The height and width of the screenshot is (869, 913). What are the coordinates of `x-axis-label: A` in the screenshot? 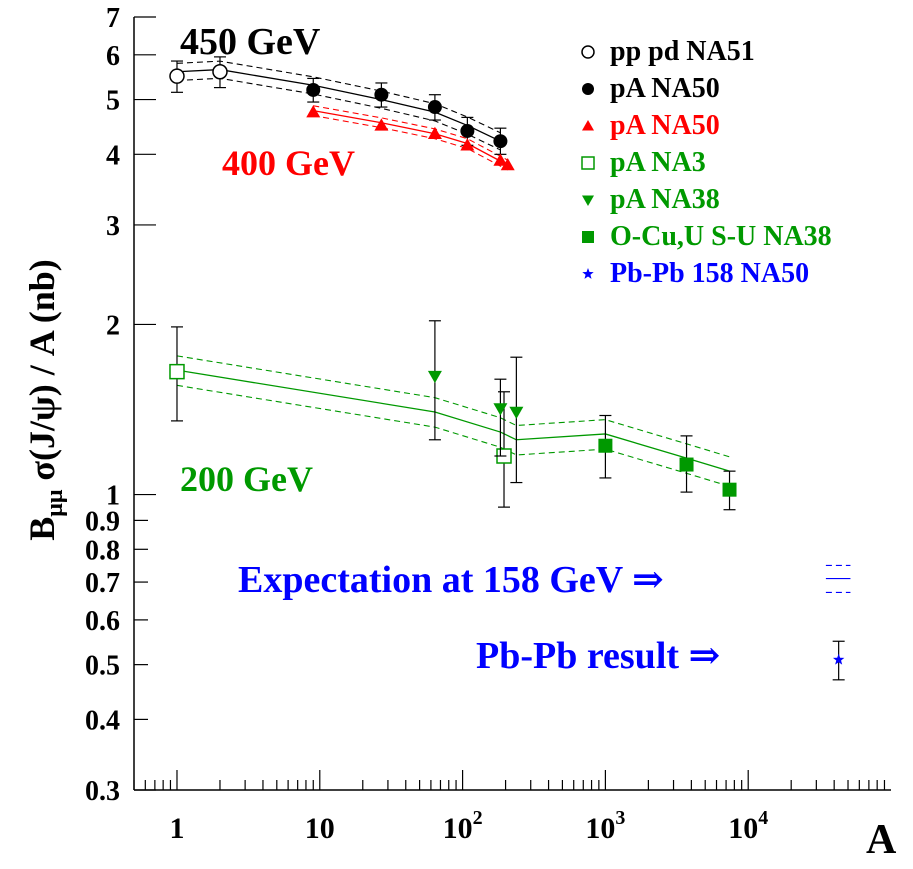 It's located at (881, 840).